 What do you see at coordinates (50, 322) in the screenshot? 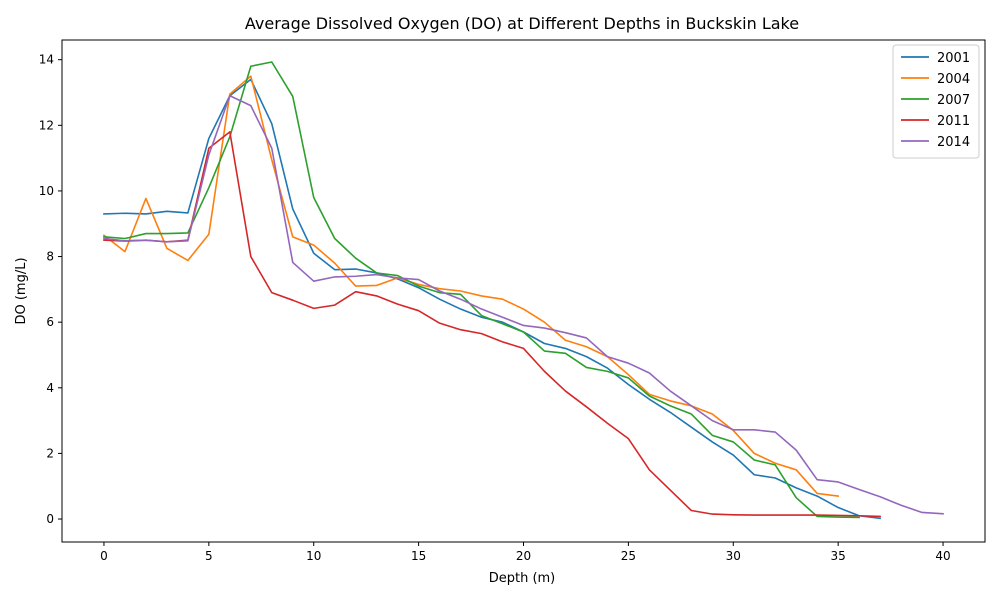
I see `y-tick-label: 6` at bounding box center [50, 322].